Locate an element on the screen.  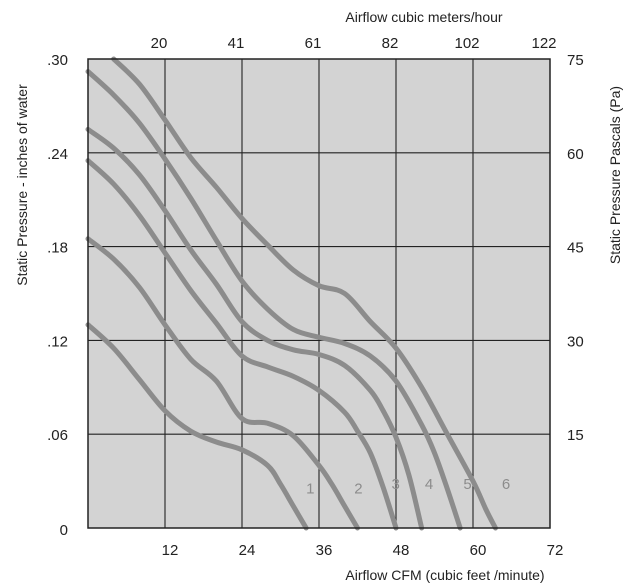
y-tick-label: .06 is located at coordinates (57, 435).